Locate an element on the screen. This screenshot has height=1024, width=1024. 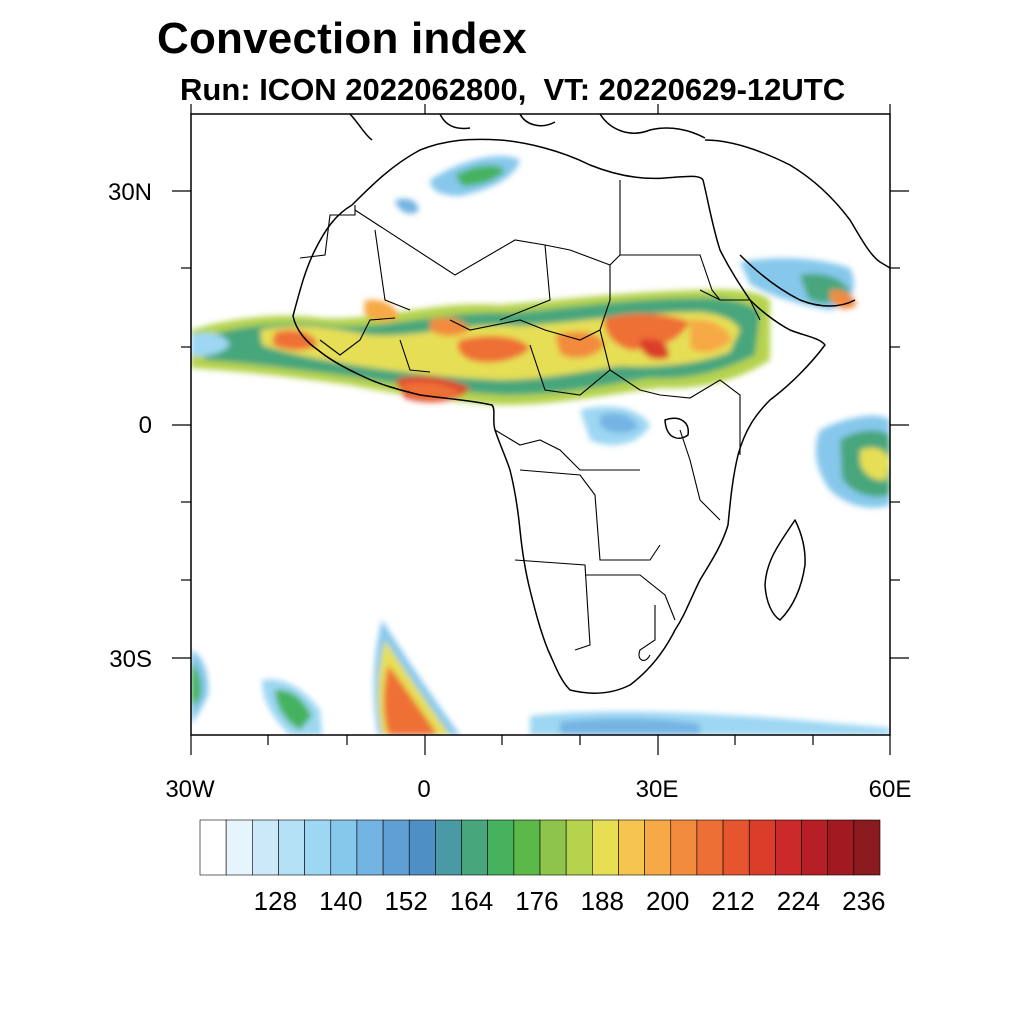
lon-label-30w: 30W is located at coordinates (190, 789).